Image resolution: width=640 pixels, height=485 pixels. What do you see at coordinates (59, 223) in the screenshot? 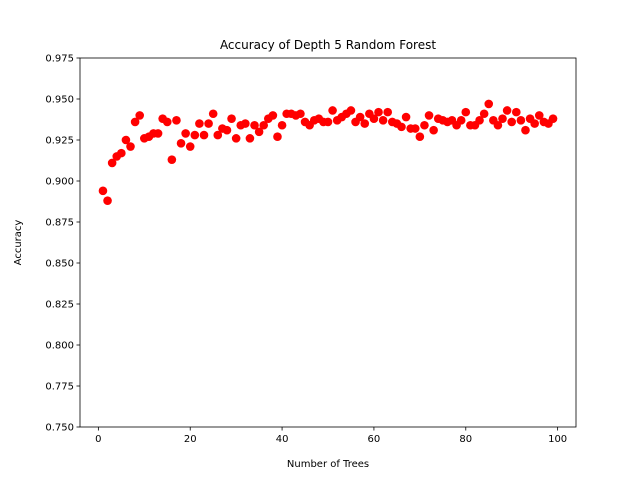
I see `y-tick-label: 0.875` at bounding box center [59, 223].